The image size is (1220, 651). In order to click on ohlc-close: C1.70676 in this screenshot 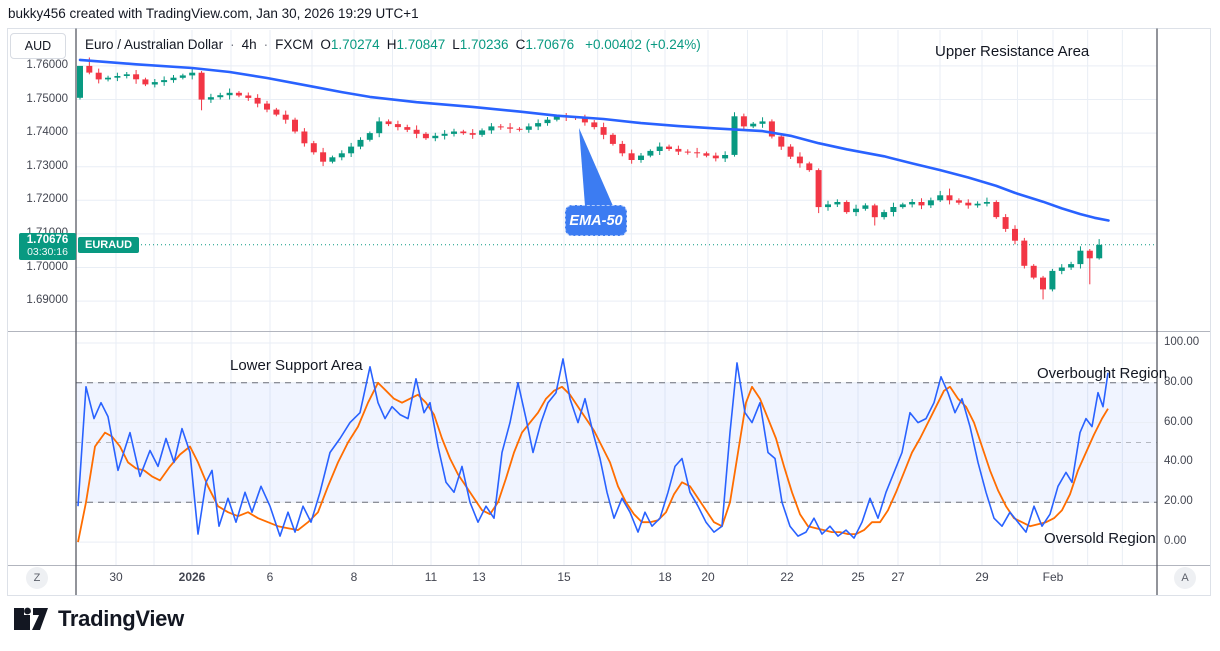, I will do `click(545, 44)`.